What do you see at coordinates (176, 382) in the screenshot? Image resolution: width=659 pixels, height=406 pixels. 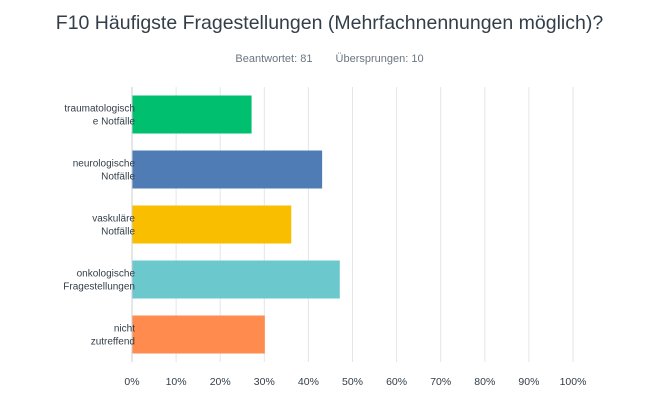 I see `x-tick-label: 10%` at bounding box center [176, 382].